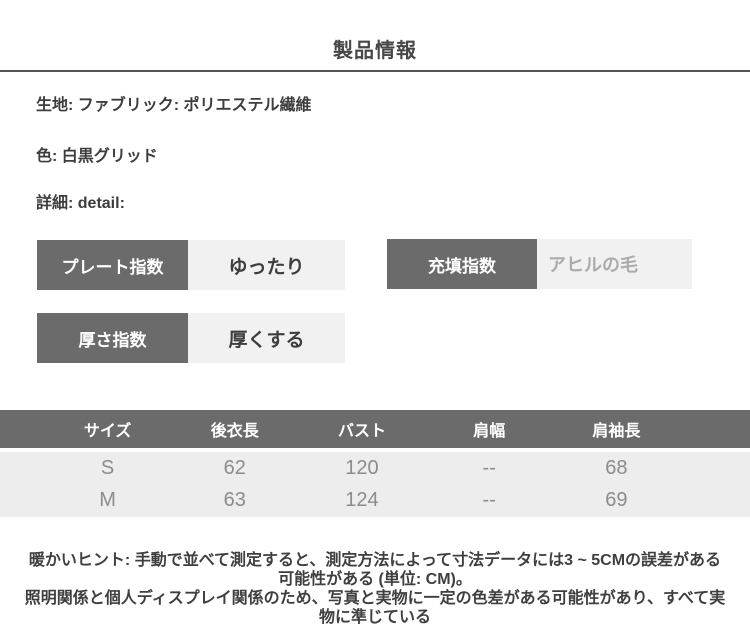 This screenshot has height=640, width=750. I want to click on cell-m-back-length: 63, so click(234, 500).